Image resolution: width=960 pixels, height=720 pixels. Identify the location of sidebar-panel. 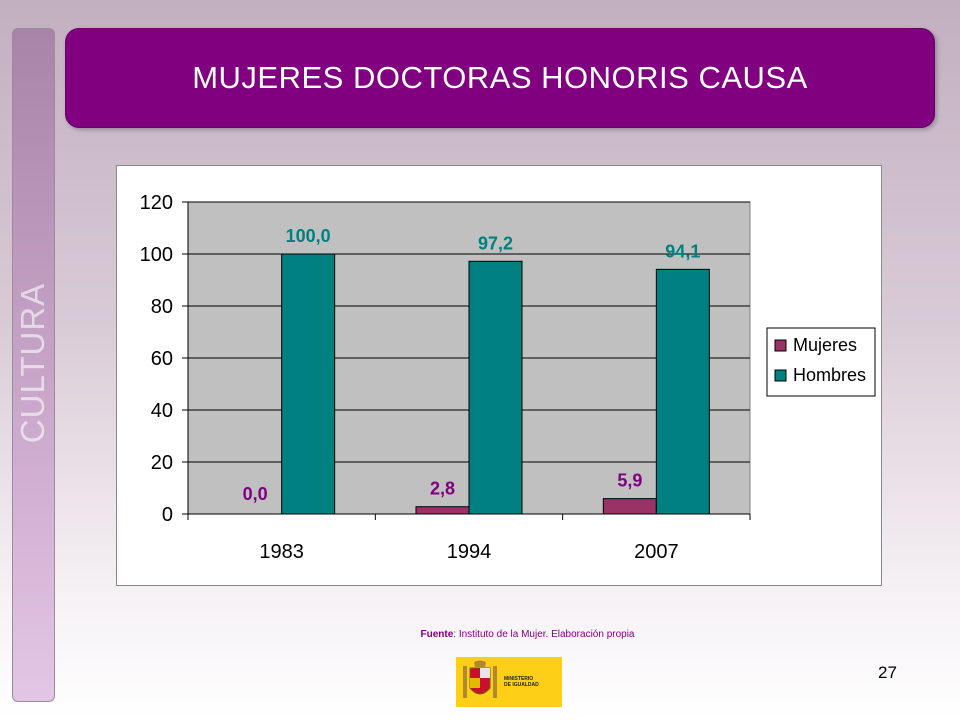
(33, 365).